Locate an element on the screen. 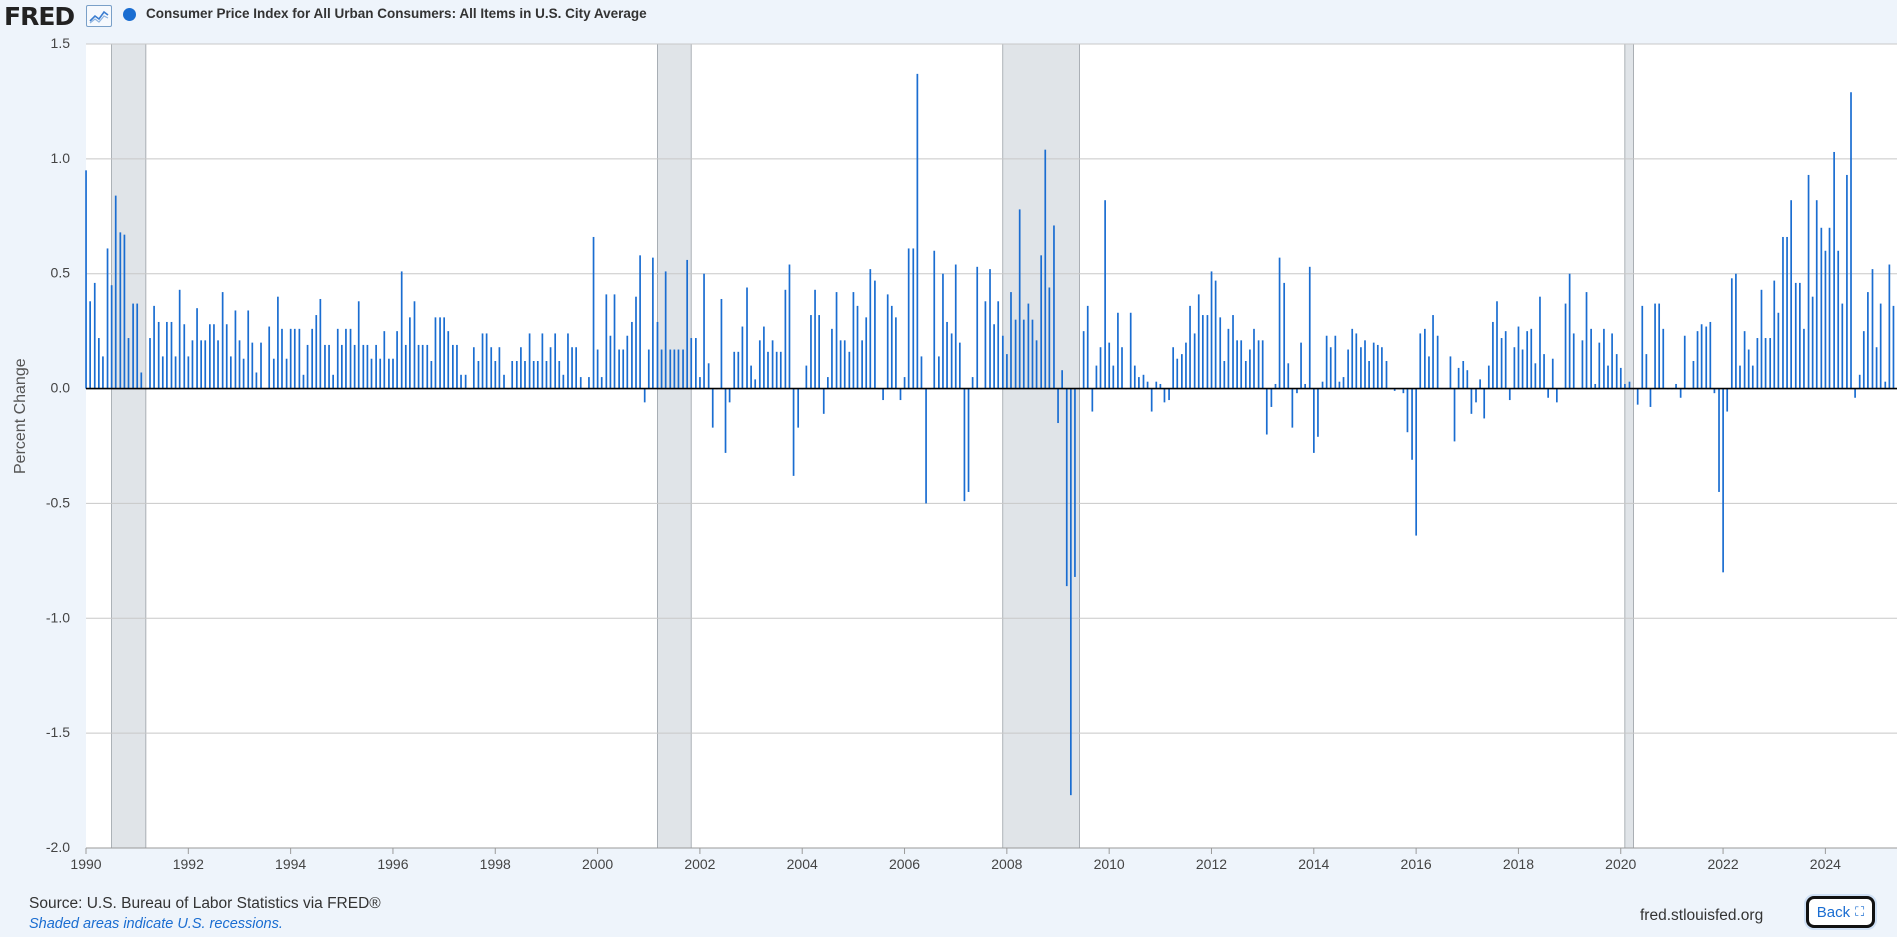  site-url: fred.stlouisfed.org is located at coordinates (1702, 915).